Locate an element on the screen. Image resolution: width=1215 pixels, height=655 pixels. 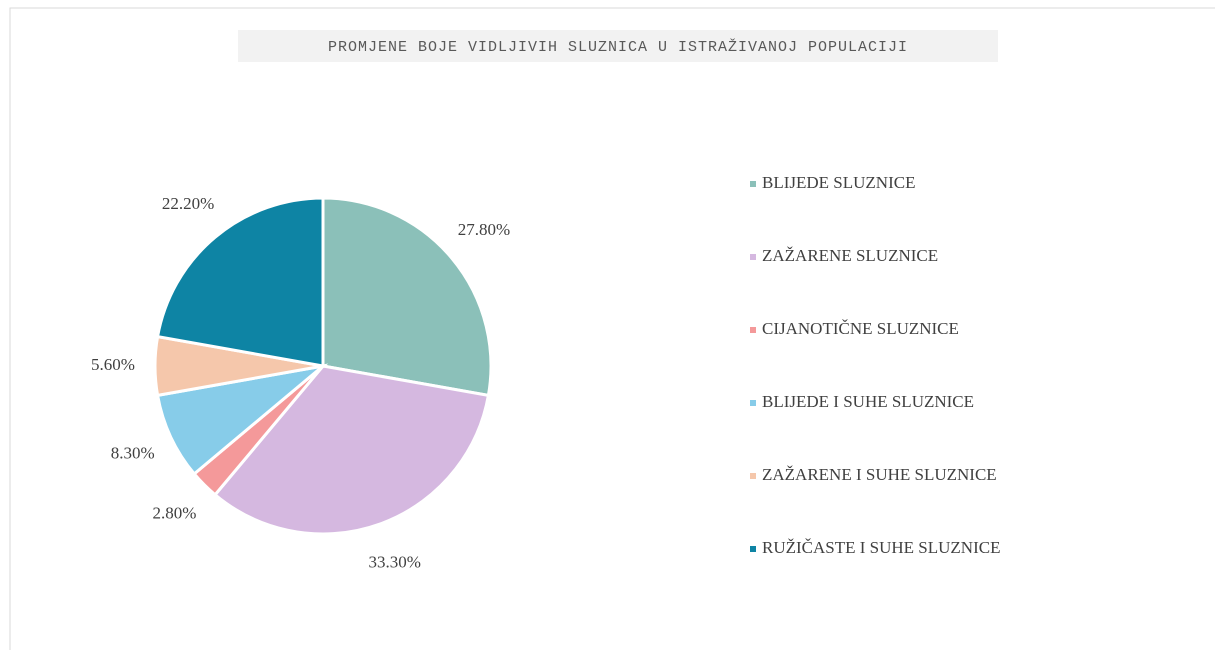
legend-label: CIJANOTIČNE SLUZNICE is located at coordinates (860, 328).